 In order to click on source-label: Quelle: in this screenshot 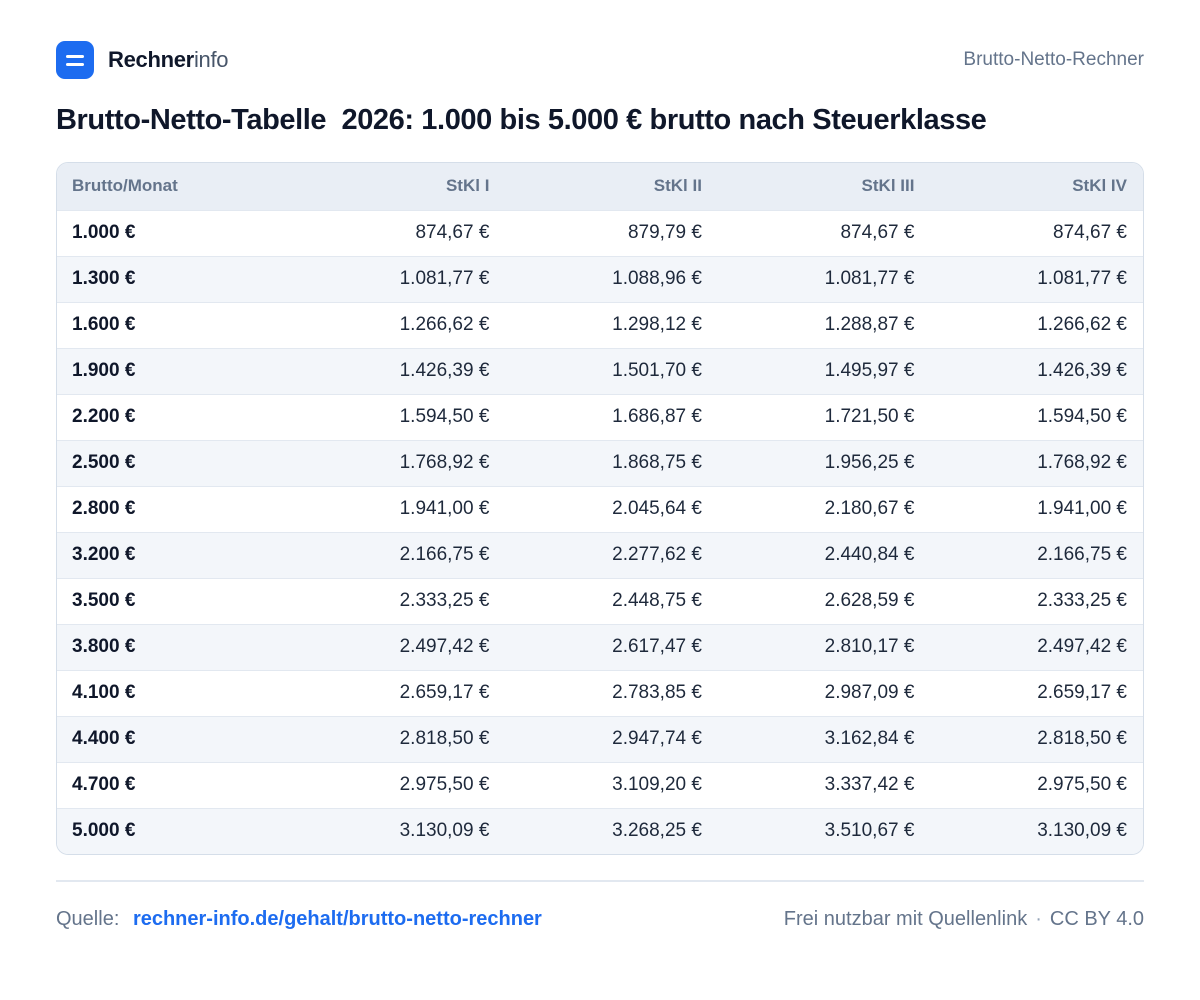, I will do `click(88, 918)`.